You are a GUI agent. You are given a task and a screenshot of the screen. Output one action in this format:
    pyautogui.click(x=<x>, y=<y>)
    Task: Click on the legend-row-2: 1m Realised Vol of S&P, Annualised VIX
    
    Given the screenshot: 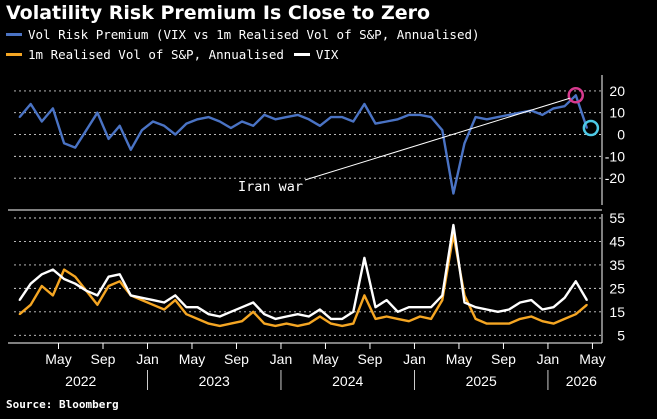 What is the action you would take?
    pyautogui.click(x=172, y=54)
    